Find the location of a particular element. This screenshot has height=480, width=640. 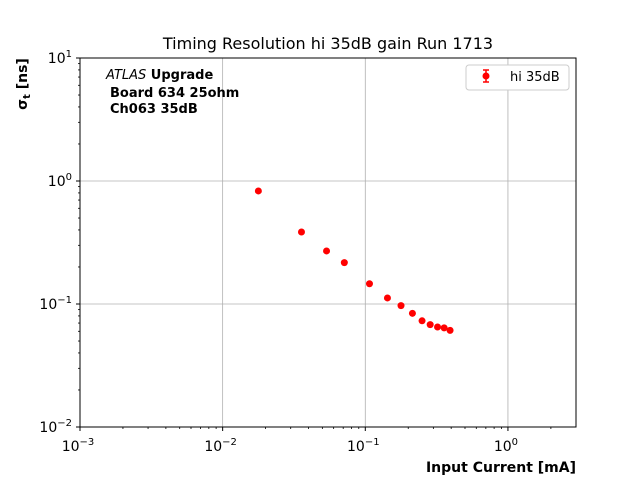

atlas-annotation: ATLAS Upgrade Board 634 25ohm Ch063 35dB is located at coordinates (172, 92).